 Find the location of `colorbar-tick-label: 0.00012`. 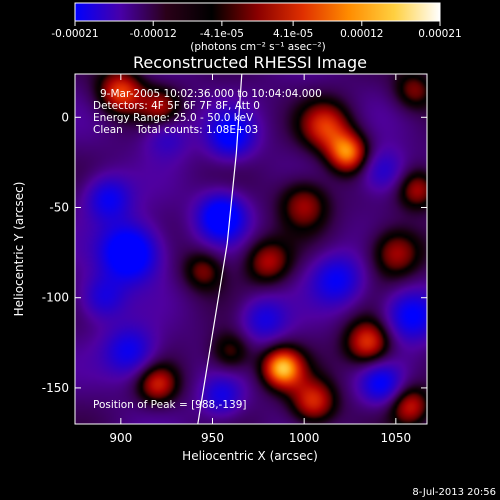

colorbar-tick-label: 0.00012 is located at coordinates (361, 34).